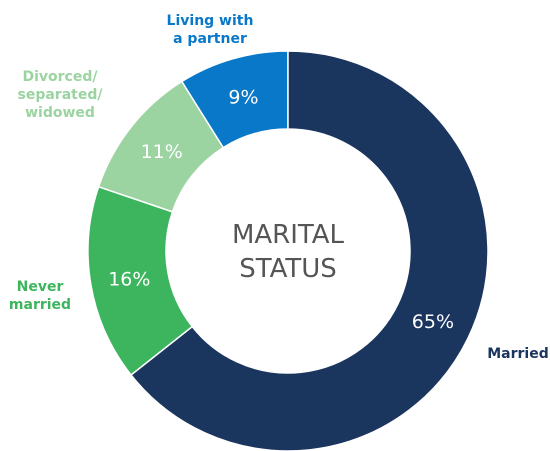 This screenshot has width=550, height=451. Describe the element at coordinates (210, 30) in the screenshot. I see `category-label: Living with a partner` at that location.